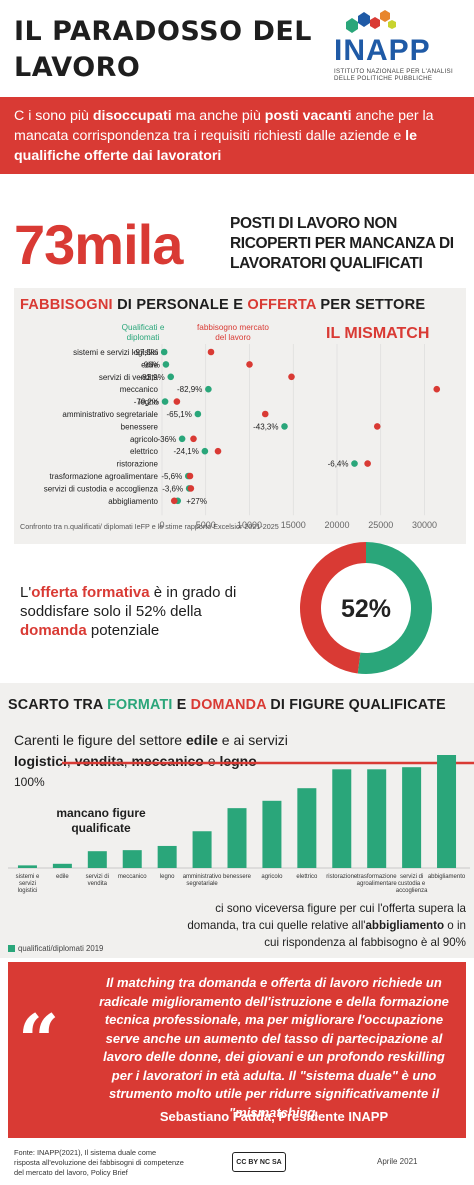  What do you see at coordinates (336, 525) in the screenshot?
I see `x-tick-label: 20000` at bounding box center [336, 525].